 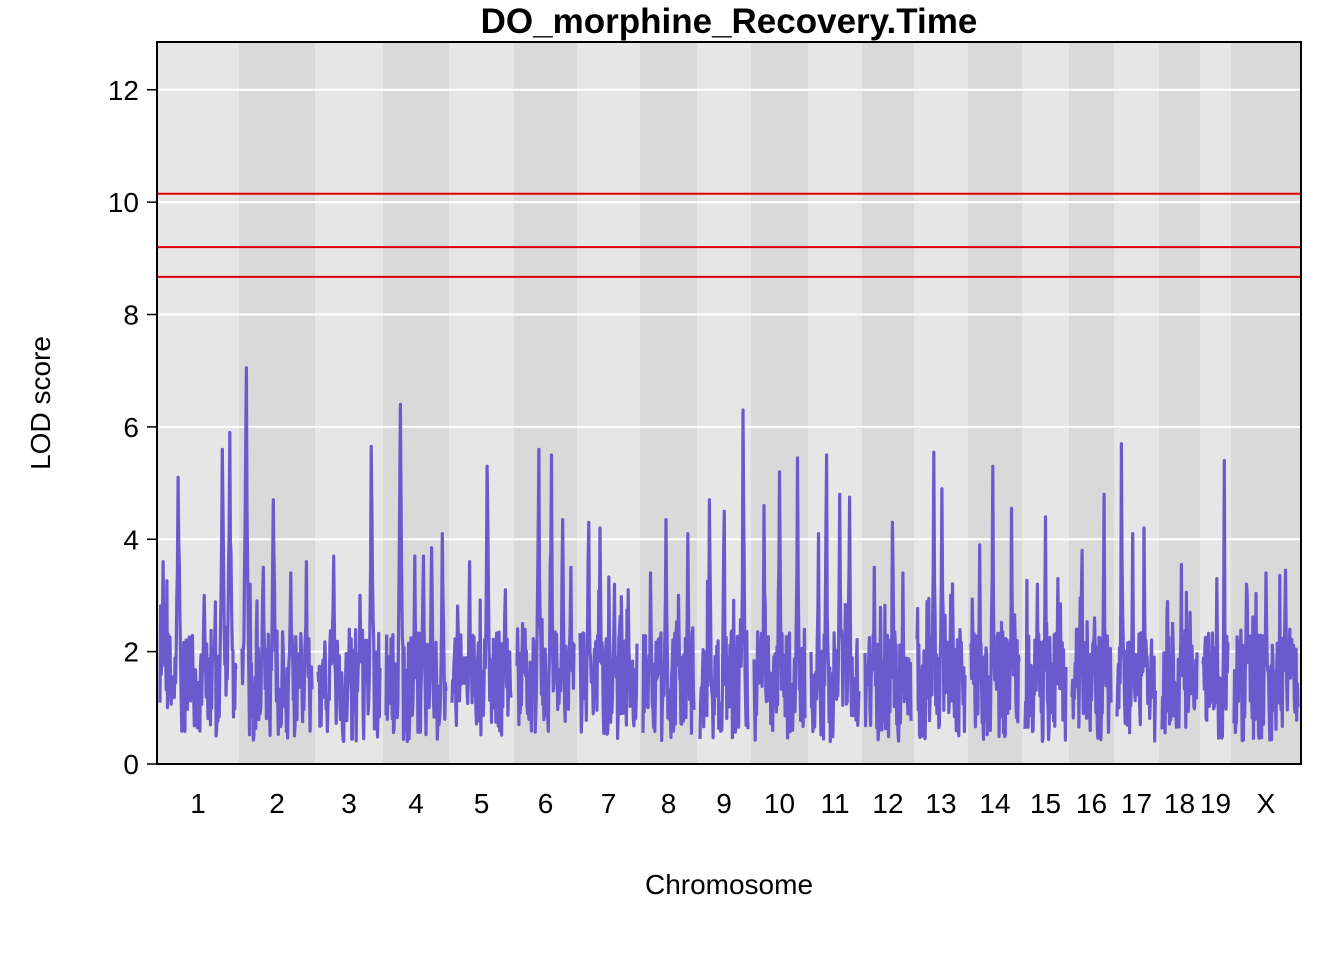 I want to click on x-tick-label: 5, so click(x=482, y=803).